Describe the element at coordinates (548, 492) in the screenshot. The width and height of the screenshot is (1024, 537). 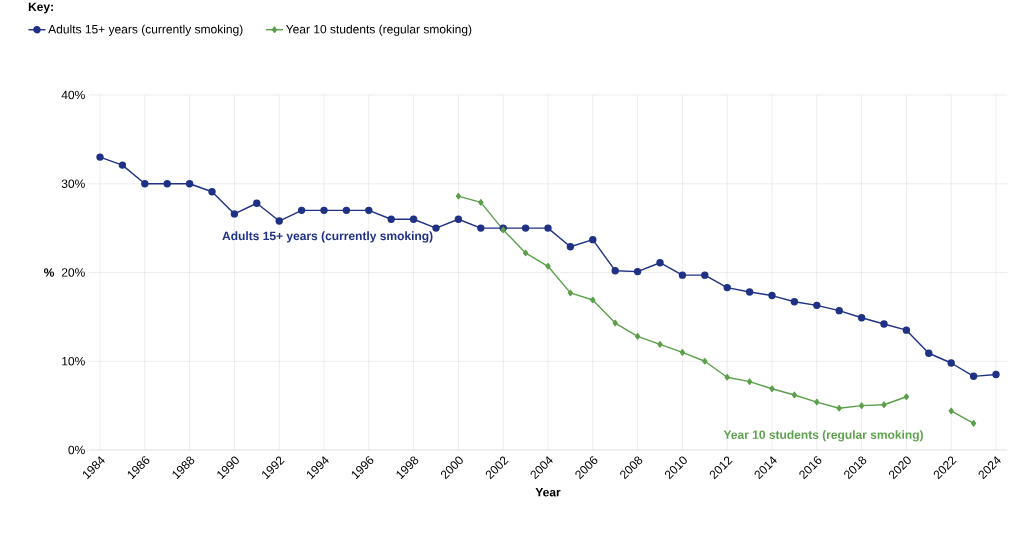
I see `x-axis-title: Year` at that location.